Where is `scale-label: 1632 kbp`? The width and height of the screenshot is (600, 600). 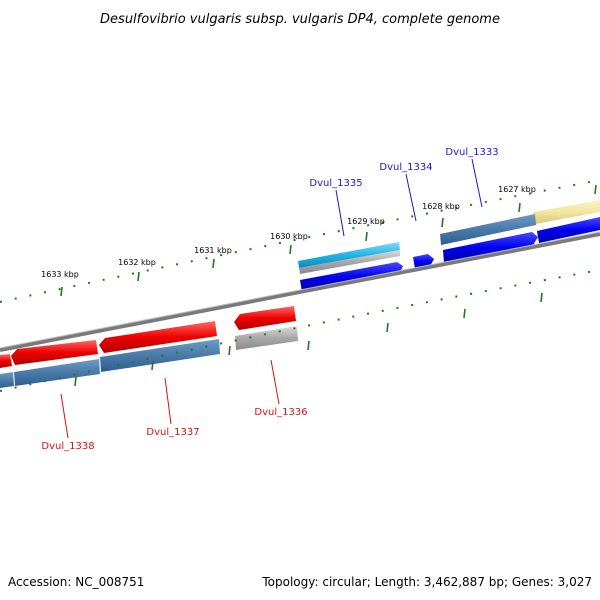 scale-label: 1632 kbp is located at coordinates (137, 262).